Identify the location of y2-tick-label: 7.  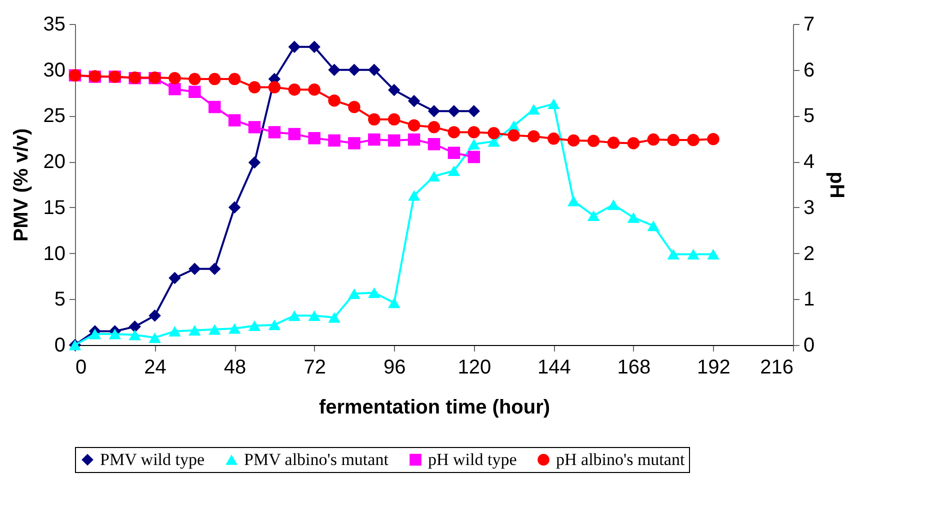
(809, 25).